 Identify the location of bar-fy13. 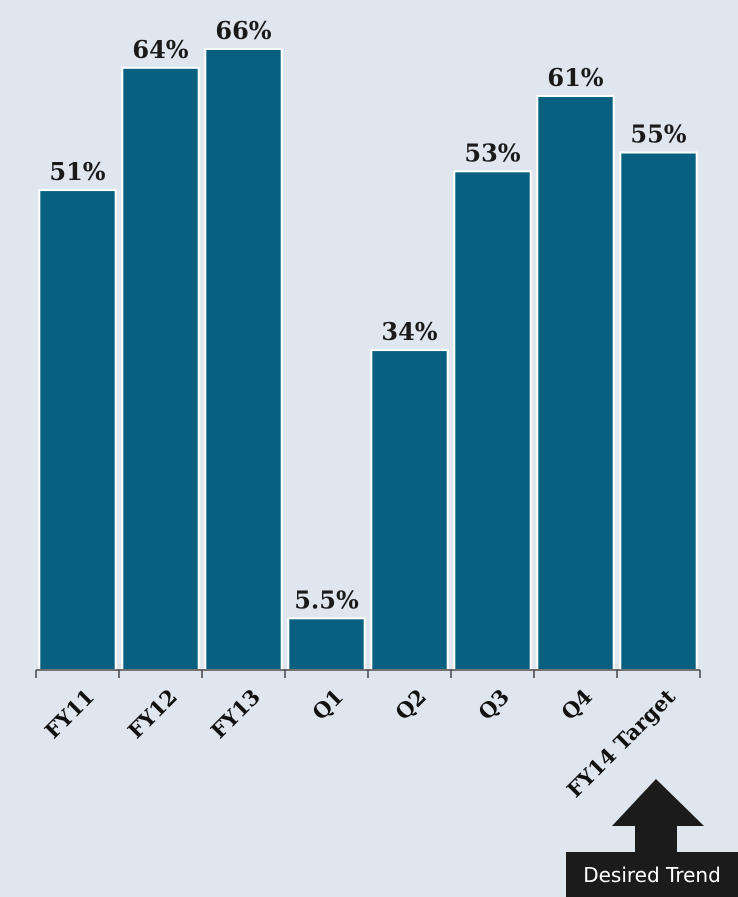
(243, 359).